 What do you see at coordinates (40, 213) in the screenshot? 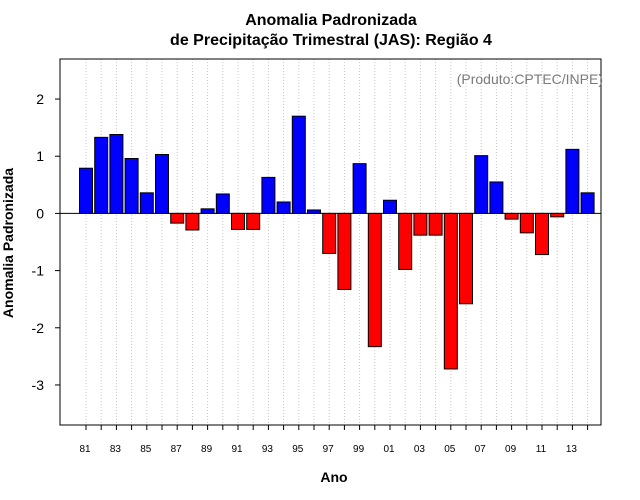
I see `y-tick-label: 0` at bounding box center [40, 213].